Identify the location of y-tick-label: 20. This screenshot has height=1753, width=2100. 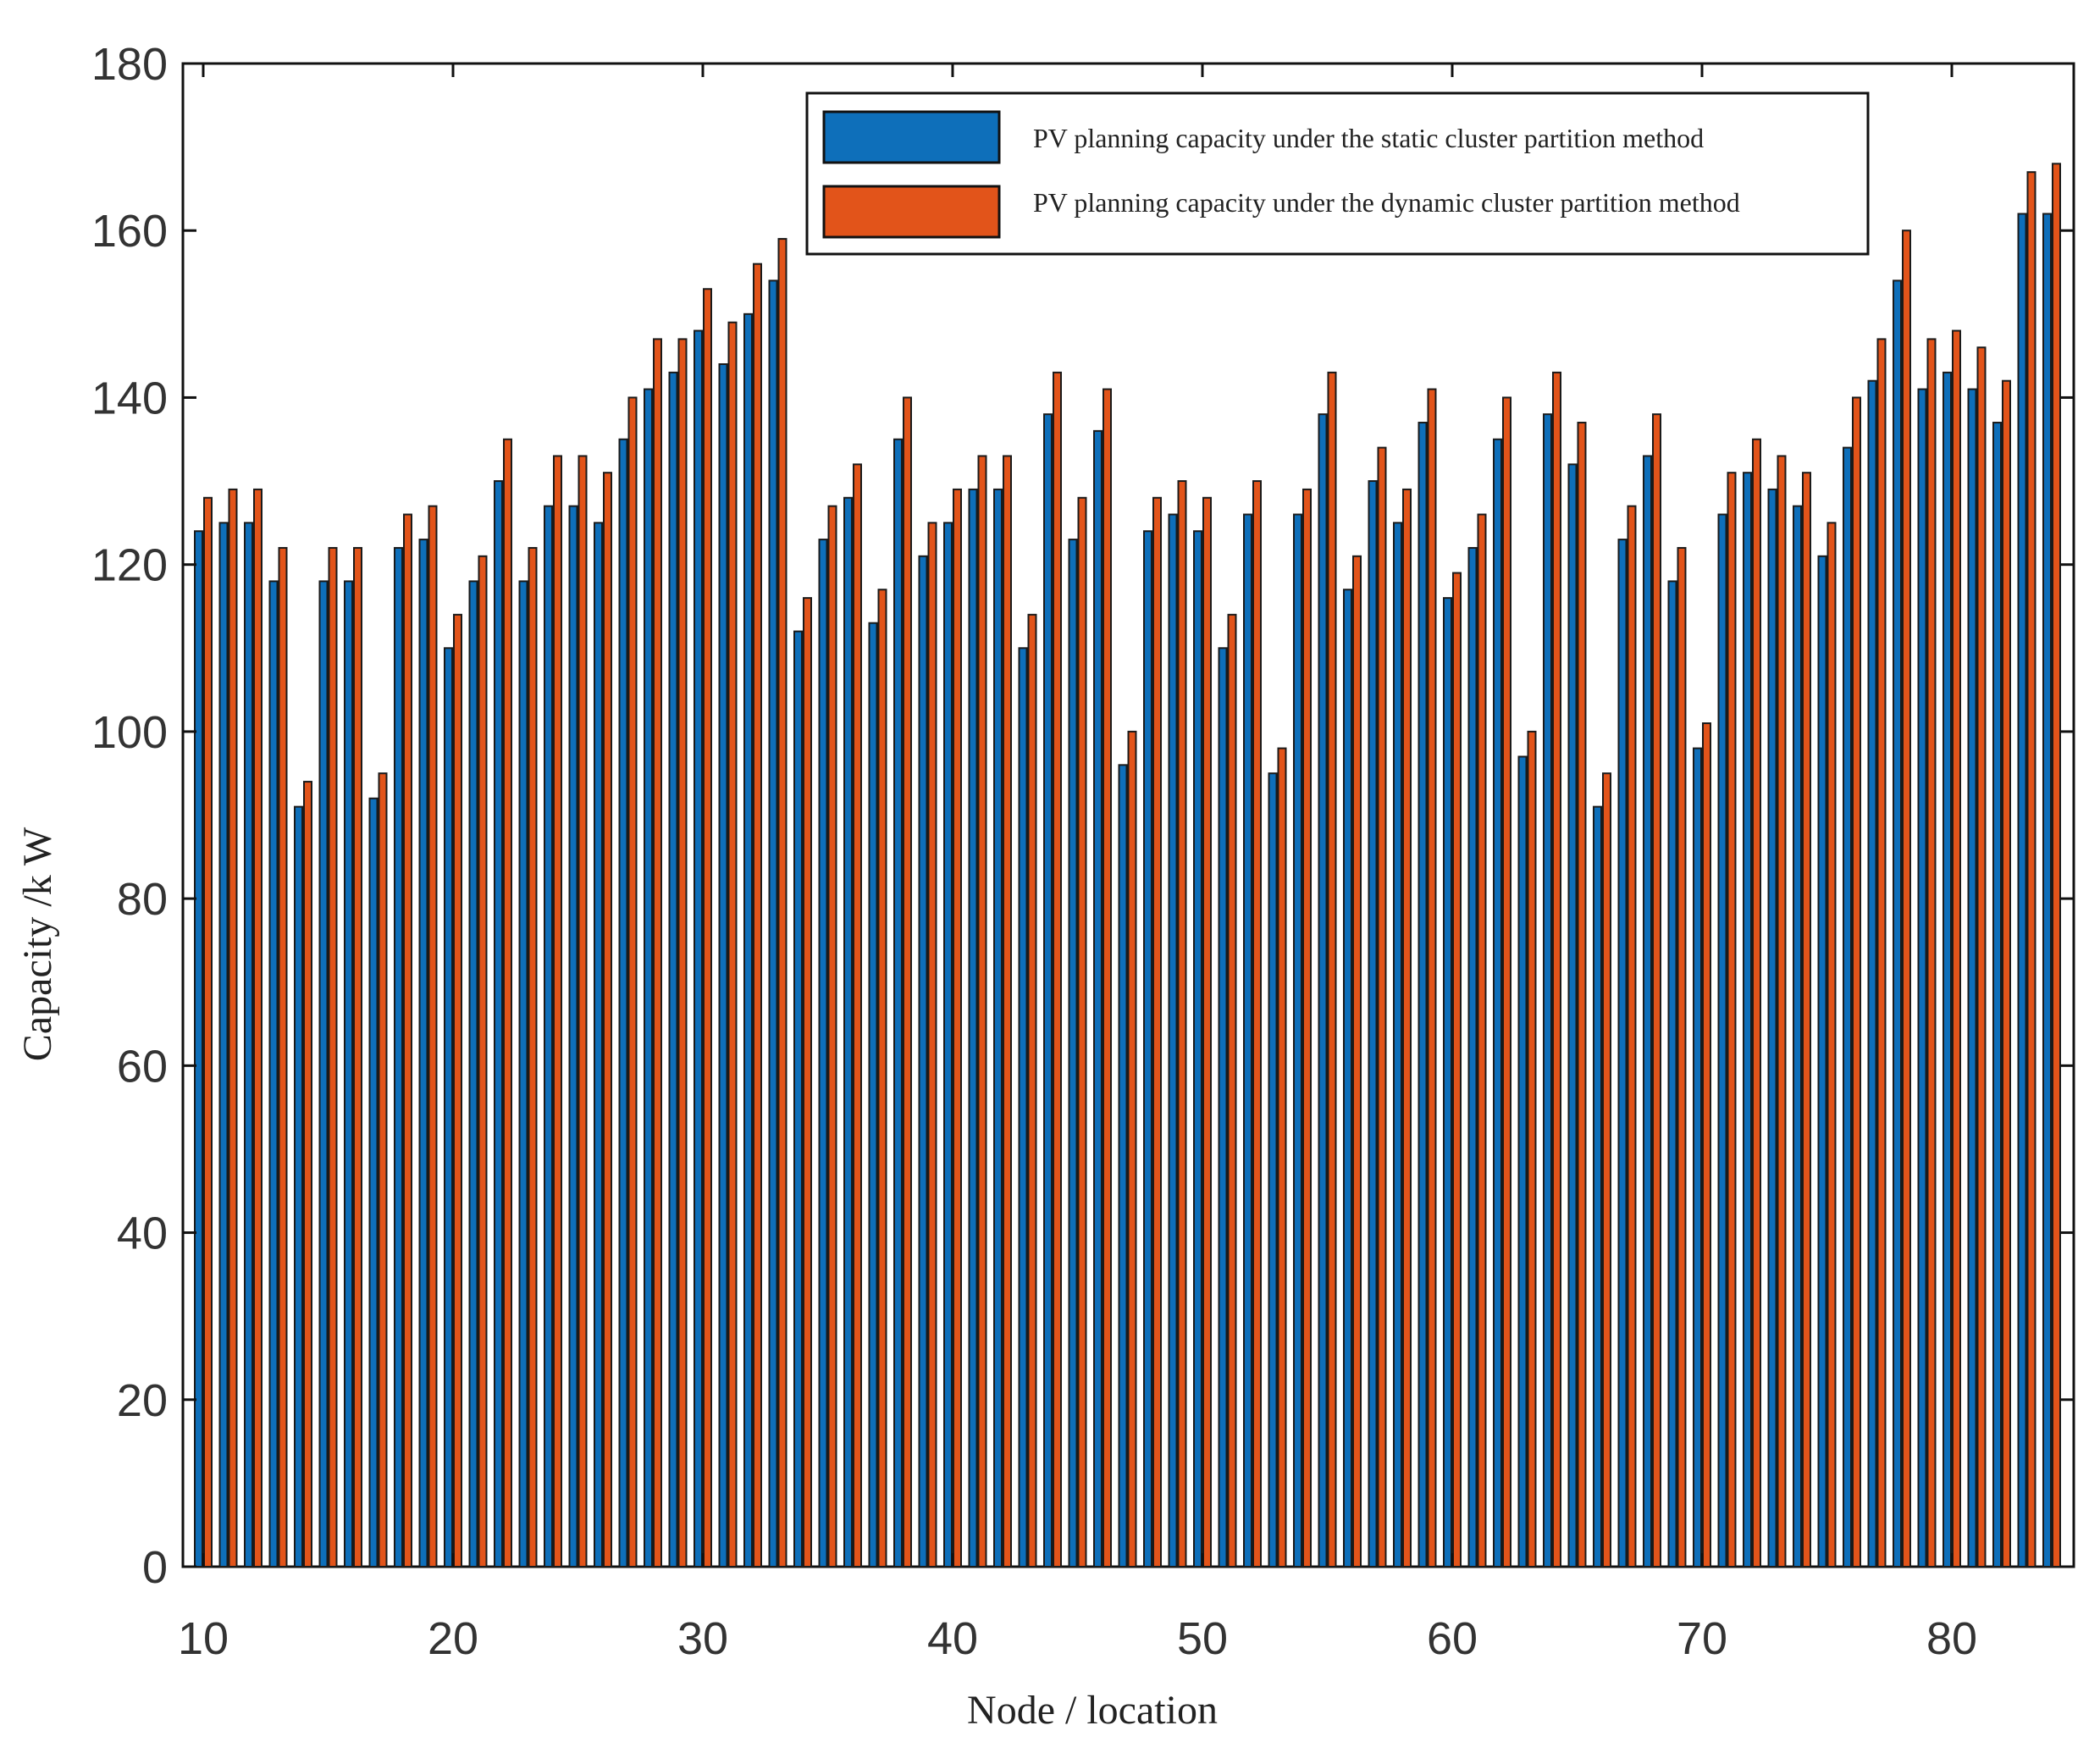
(142, 1401).